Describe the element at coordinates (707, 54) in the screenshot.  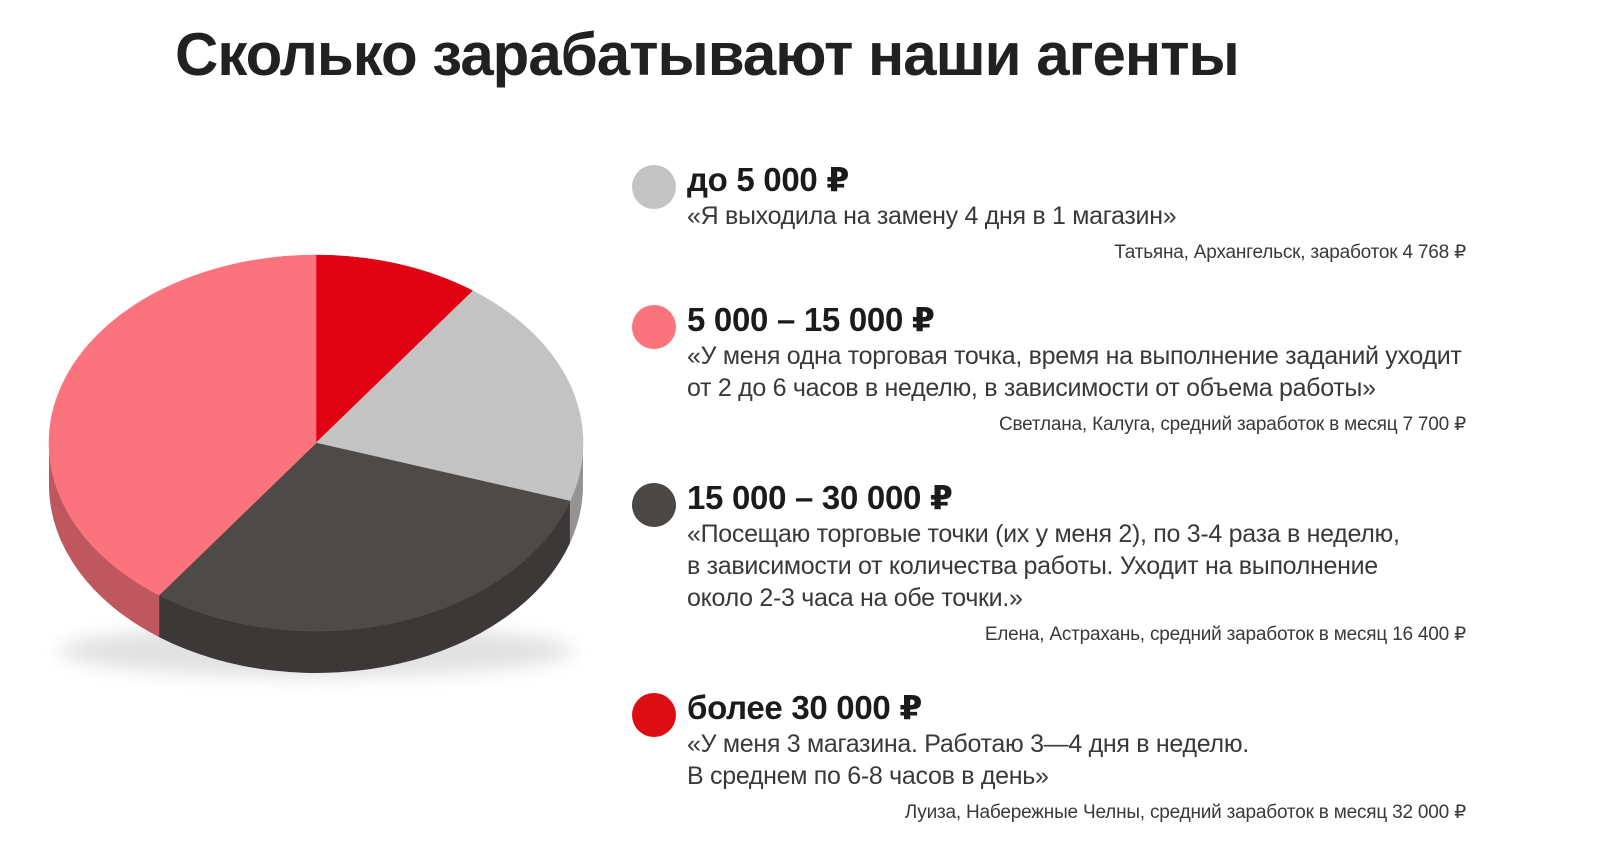
I see `page-title: Сколько зарабатывают наши агенты` at that location.